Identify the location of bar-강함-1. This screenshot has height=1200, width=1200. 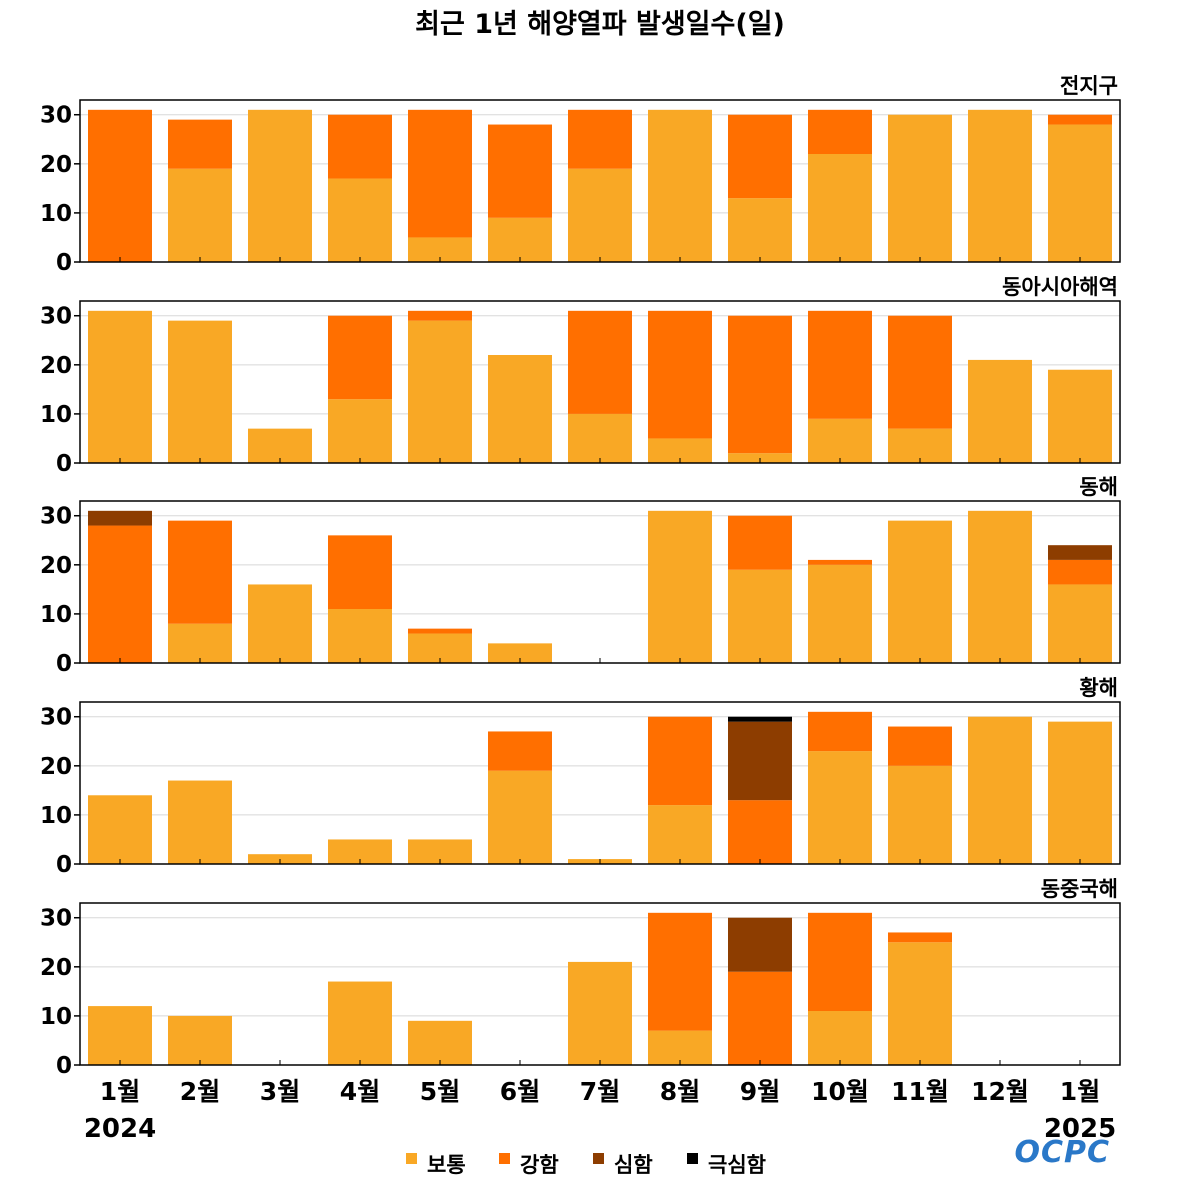
(120, 186).